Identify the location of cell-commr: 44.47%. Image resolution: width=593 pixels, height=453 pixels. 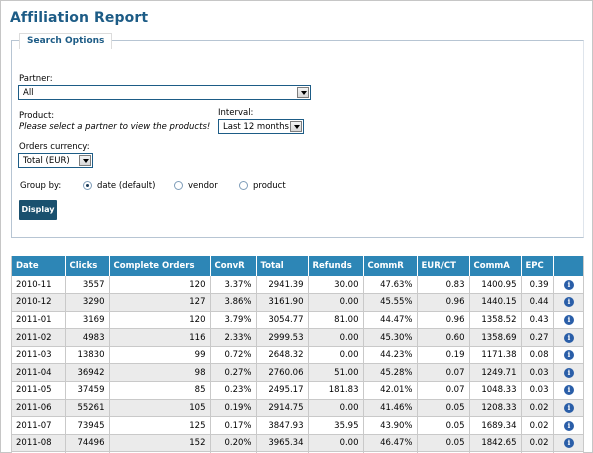
(390, 320).